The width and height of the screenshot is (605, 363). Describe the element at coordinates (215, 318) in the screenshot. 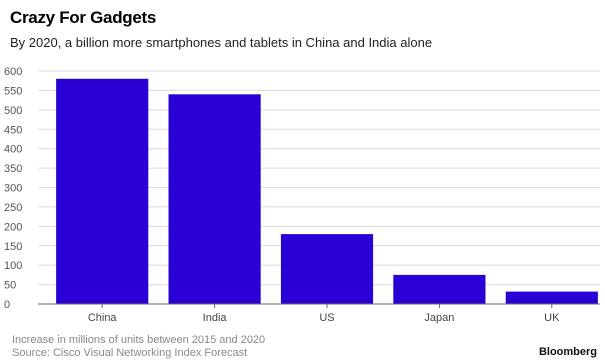

I see `x-tick-label: India` at that location.